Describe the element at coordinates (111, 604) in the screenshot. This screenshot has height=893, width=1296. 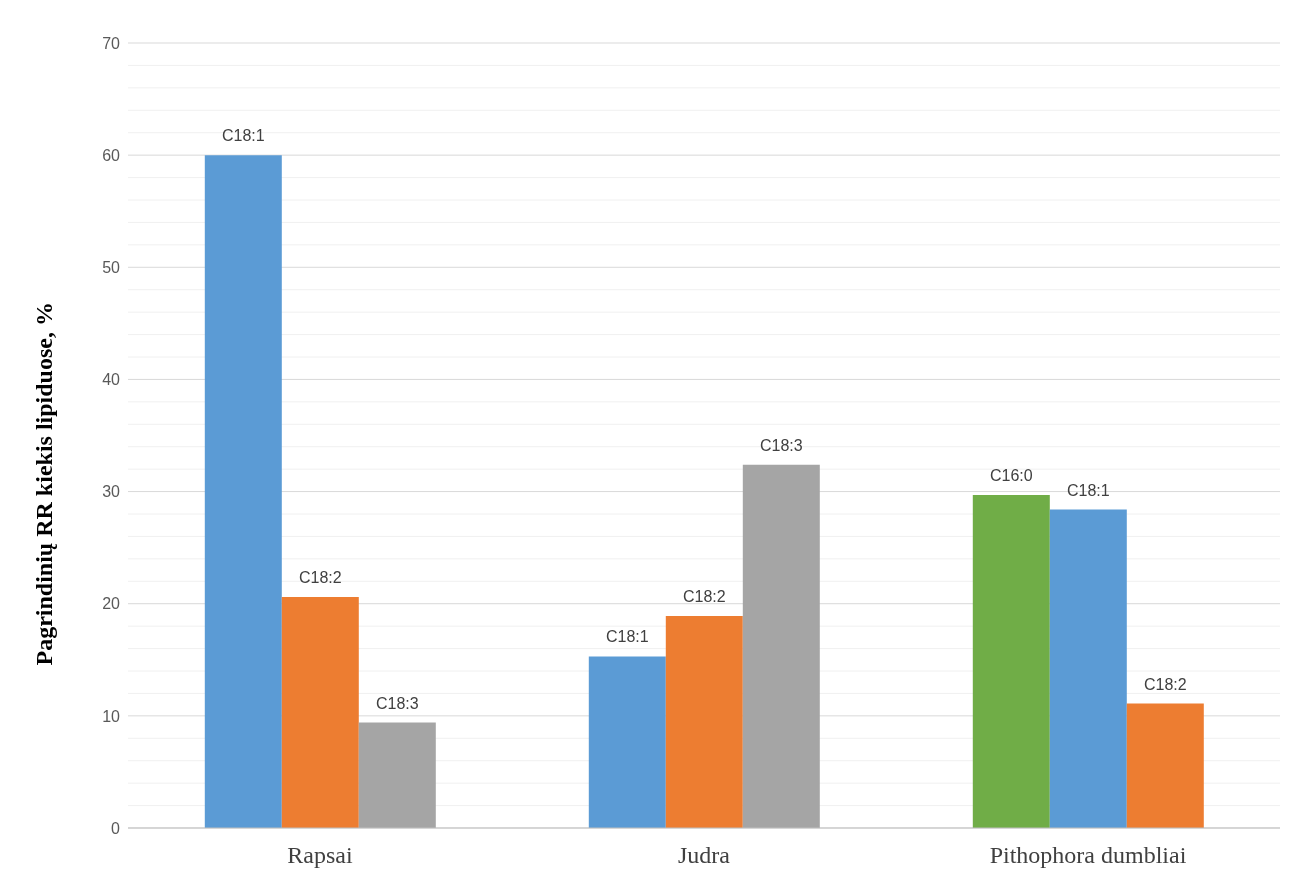
I see `y-tick-label: 20` at that location.